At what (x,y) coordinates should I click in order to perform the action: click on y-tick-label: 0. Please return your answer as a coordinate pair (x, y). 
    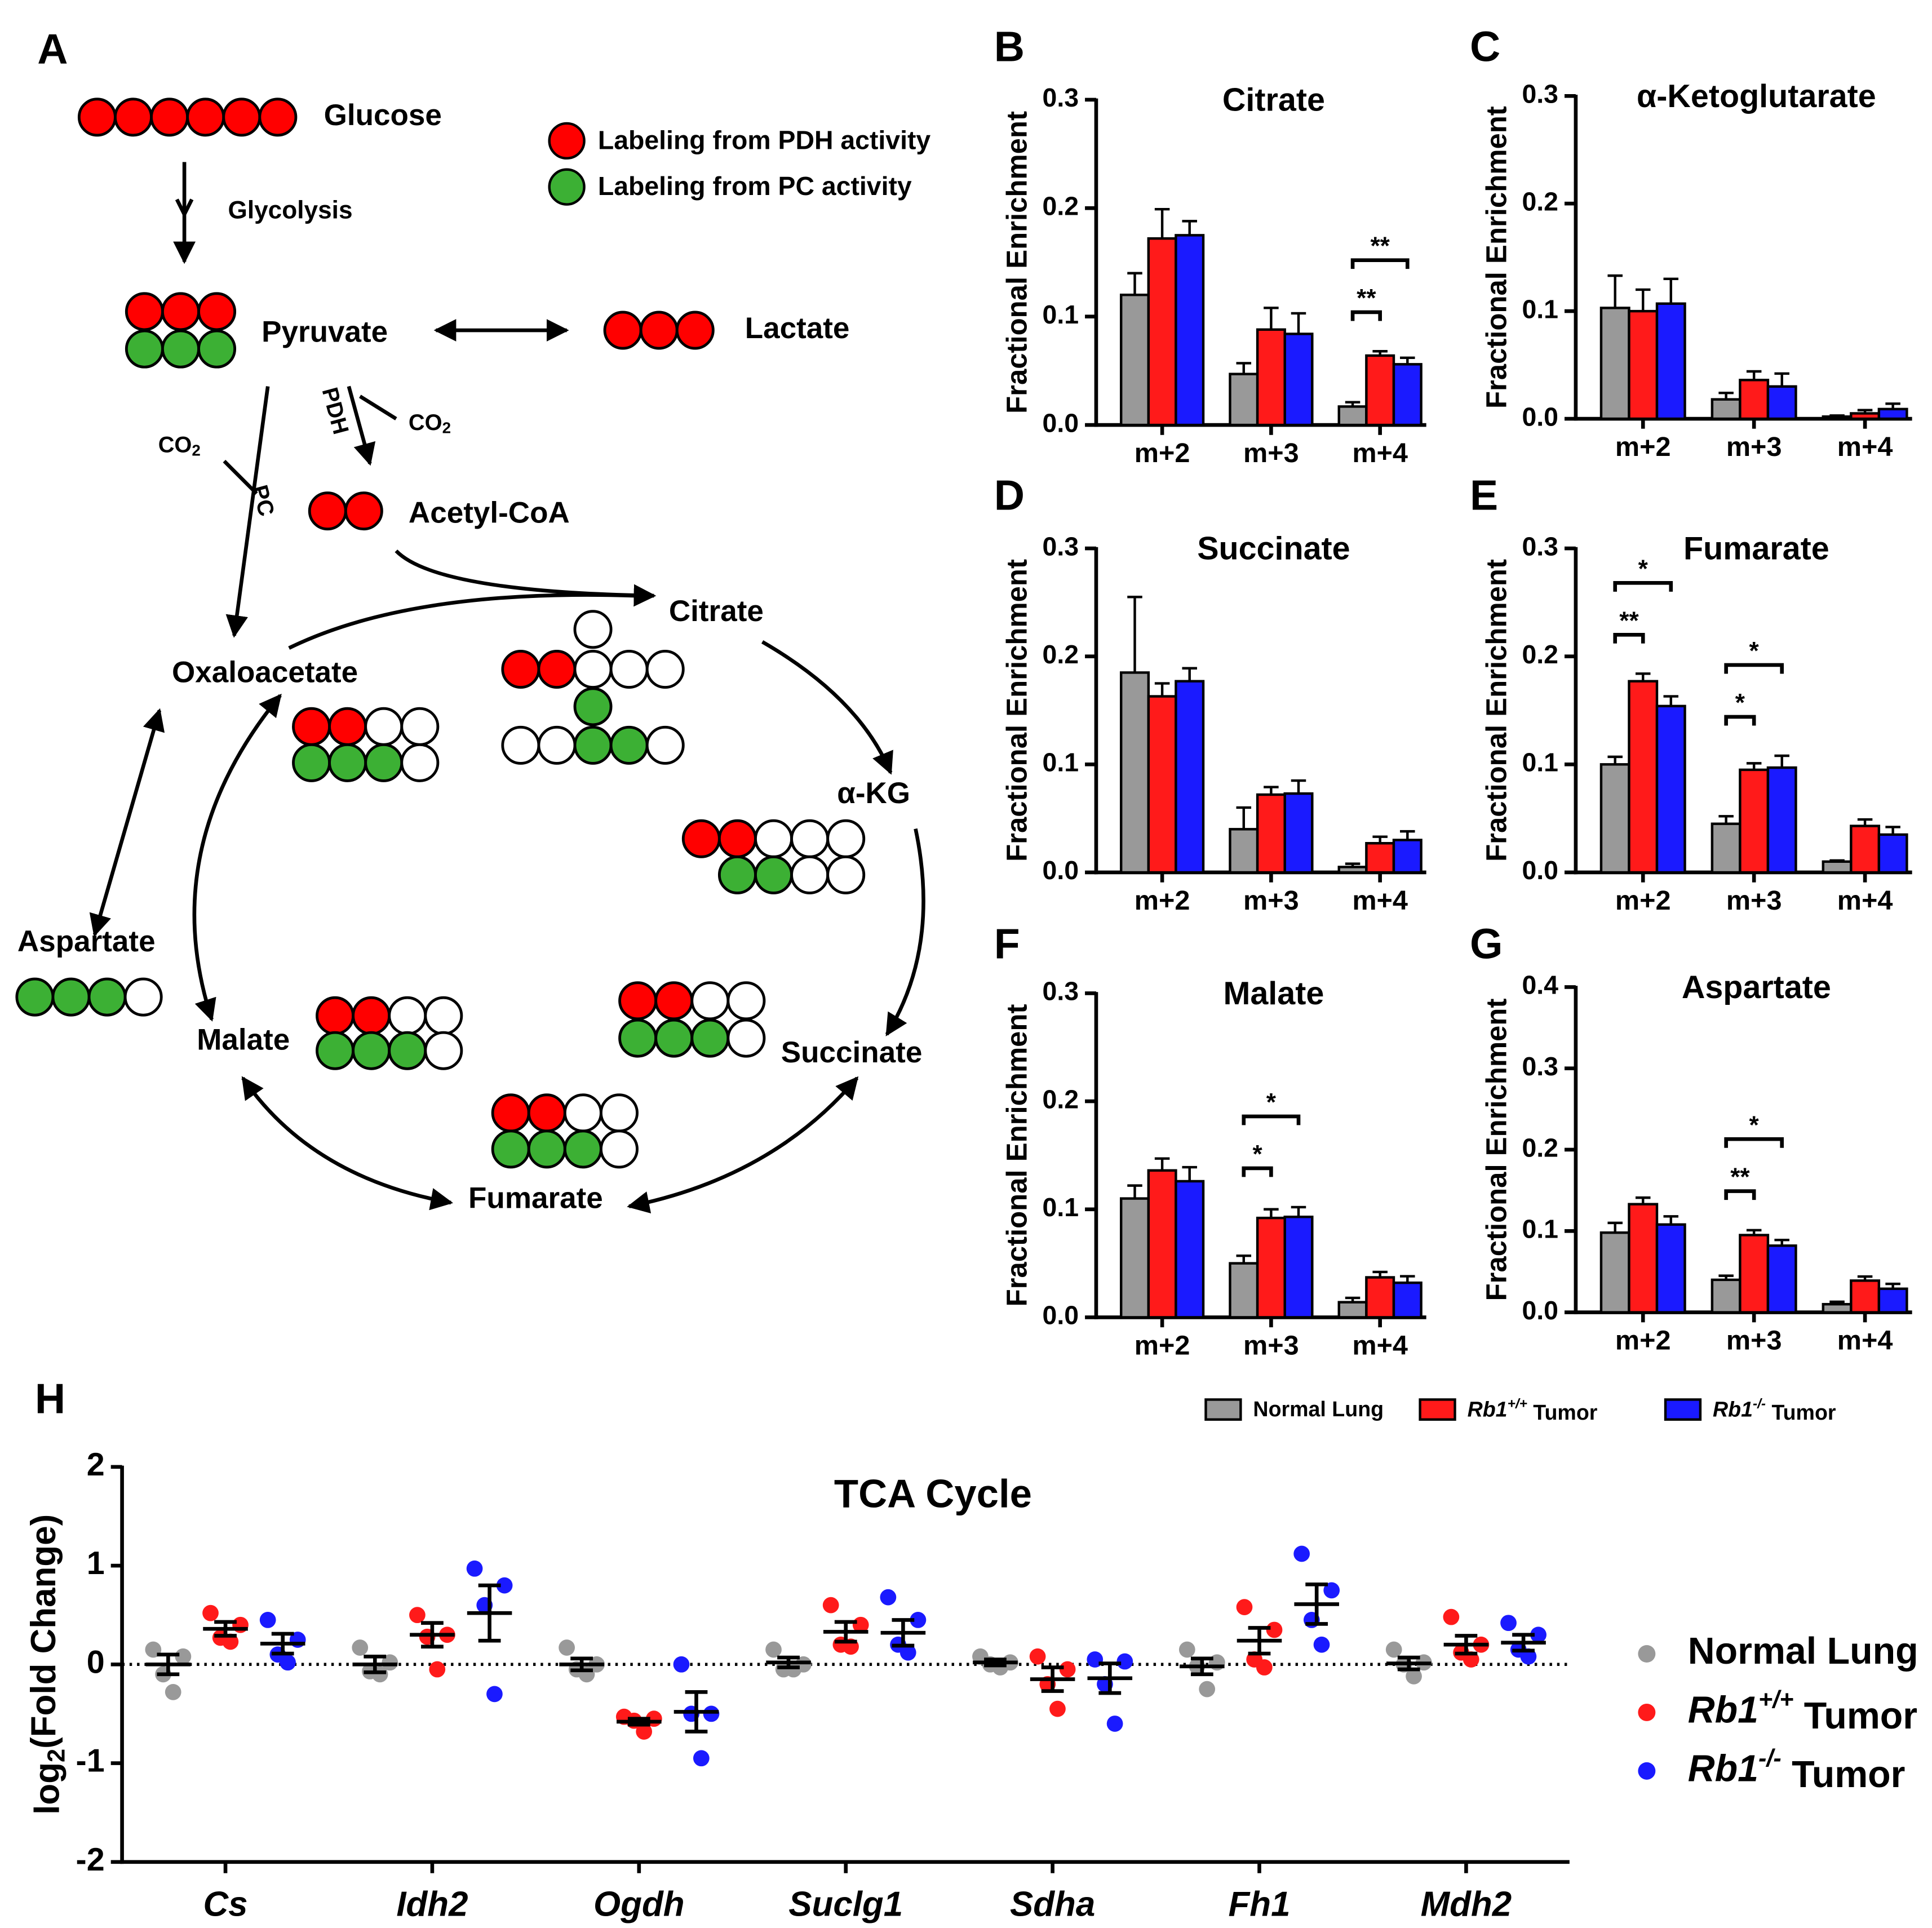
    Looking at the image, I should click on (96, 1662).